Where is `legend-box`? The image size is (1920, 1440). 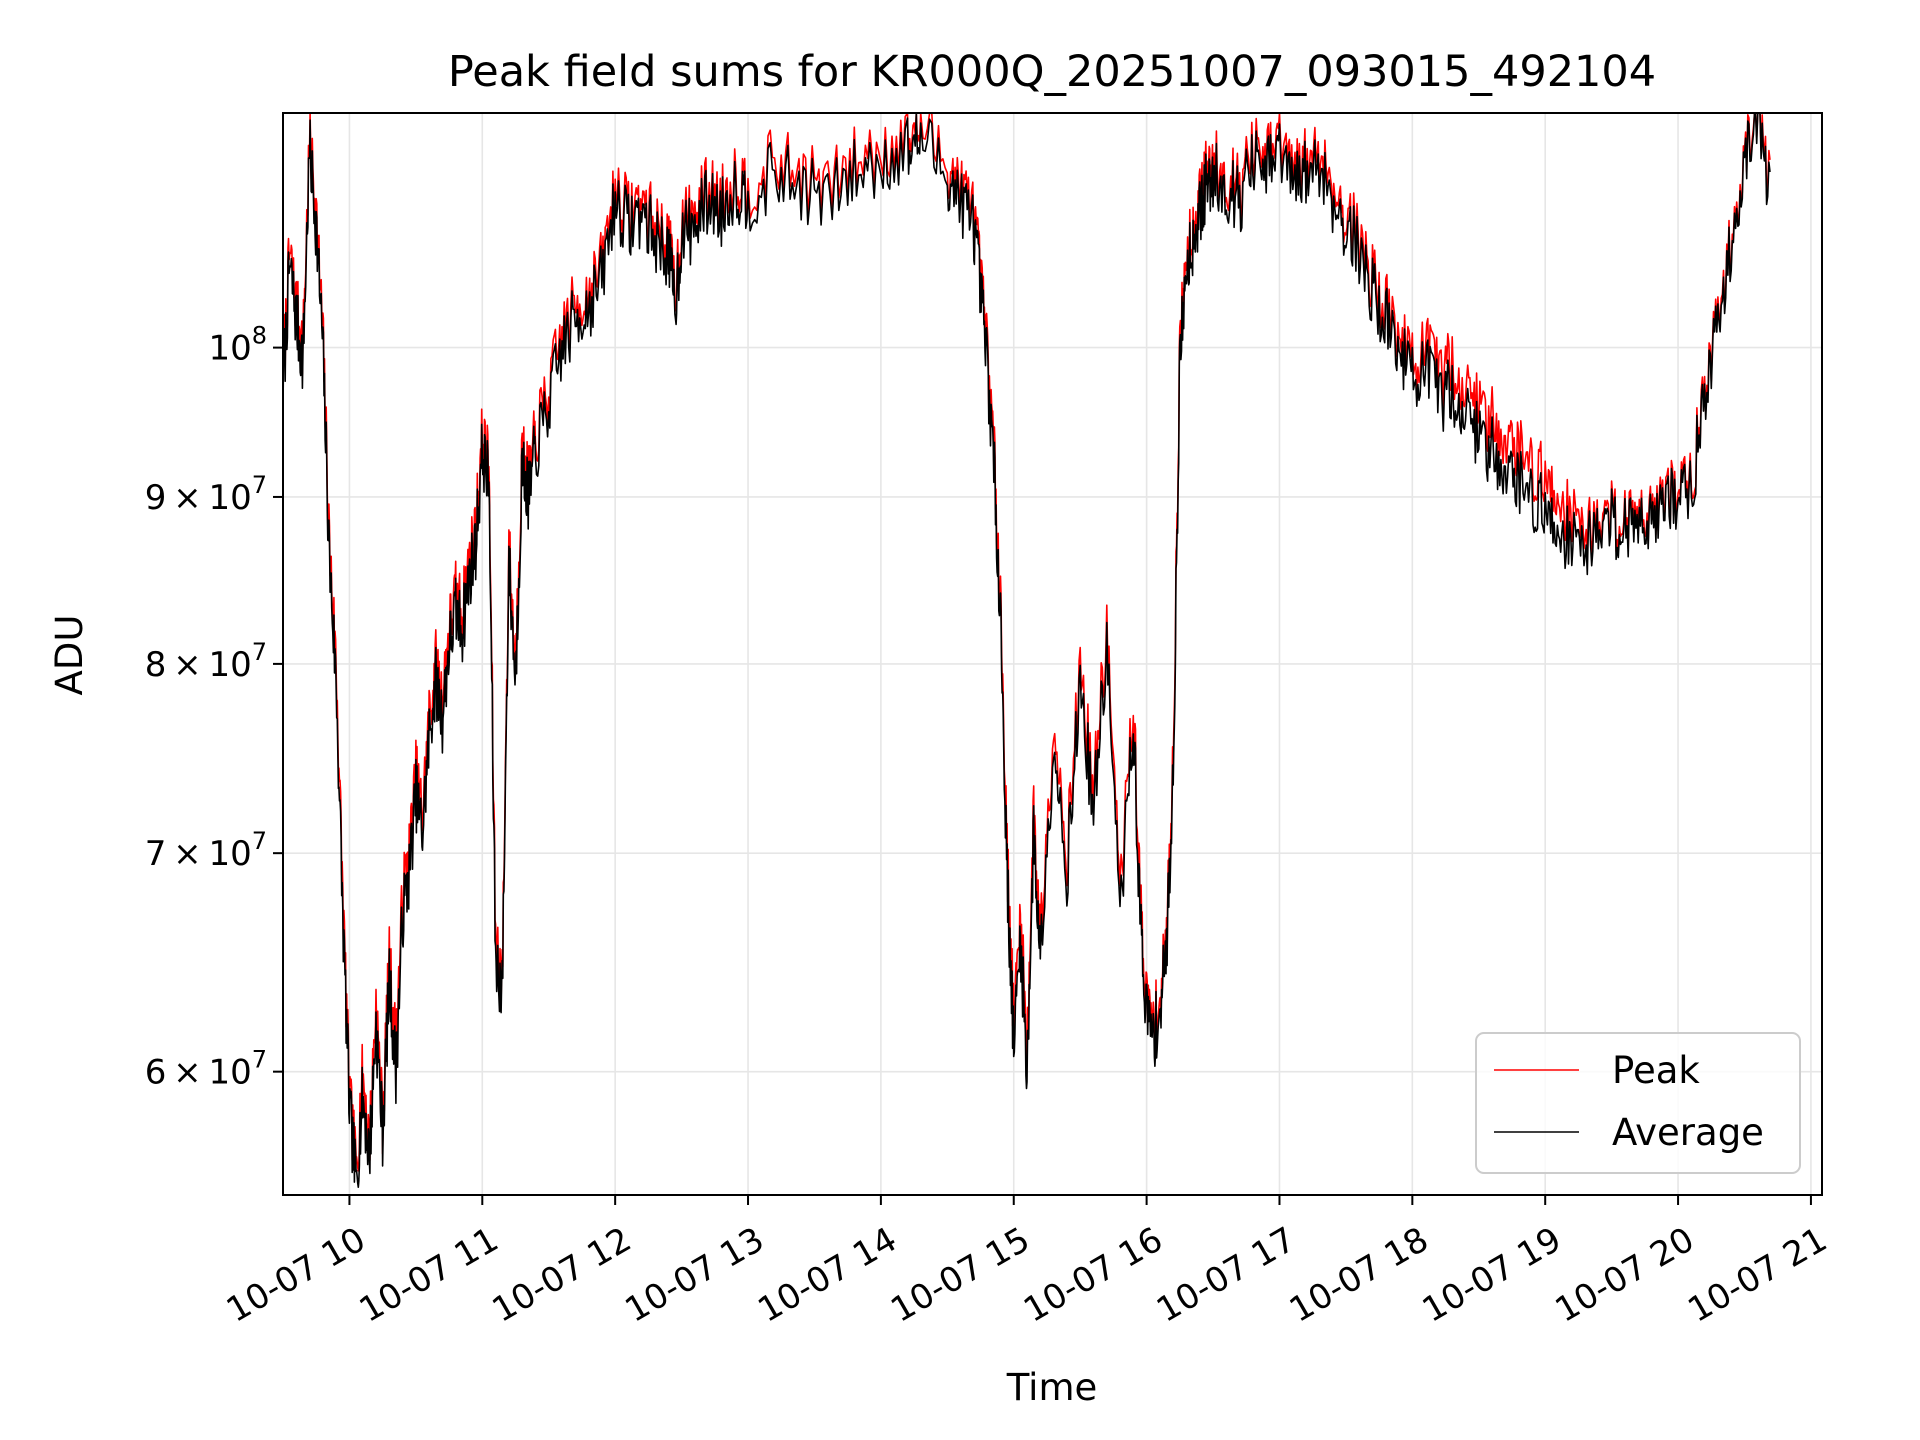 legend-box is located at coordinates (1638, 1103).